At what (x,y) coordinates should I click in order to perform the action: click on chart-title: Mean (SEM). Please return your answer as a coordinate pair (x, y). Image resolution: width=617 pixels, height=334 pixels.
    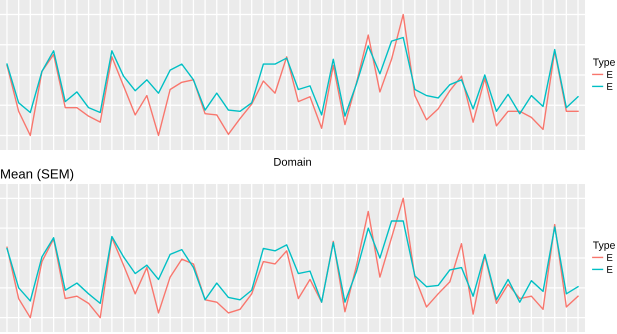
    Looking at the image, I should click on (37, 175).